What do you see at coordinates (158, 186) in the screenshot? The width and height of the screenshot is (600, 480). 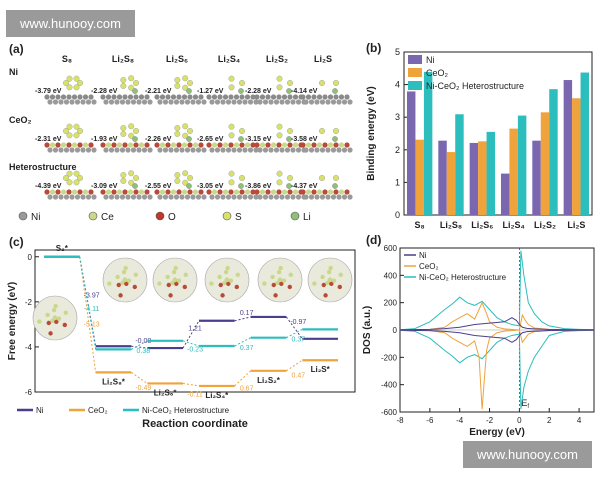 I see `energy-2-2: -2.55 eV` at bounding box center [158, 186].